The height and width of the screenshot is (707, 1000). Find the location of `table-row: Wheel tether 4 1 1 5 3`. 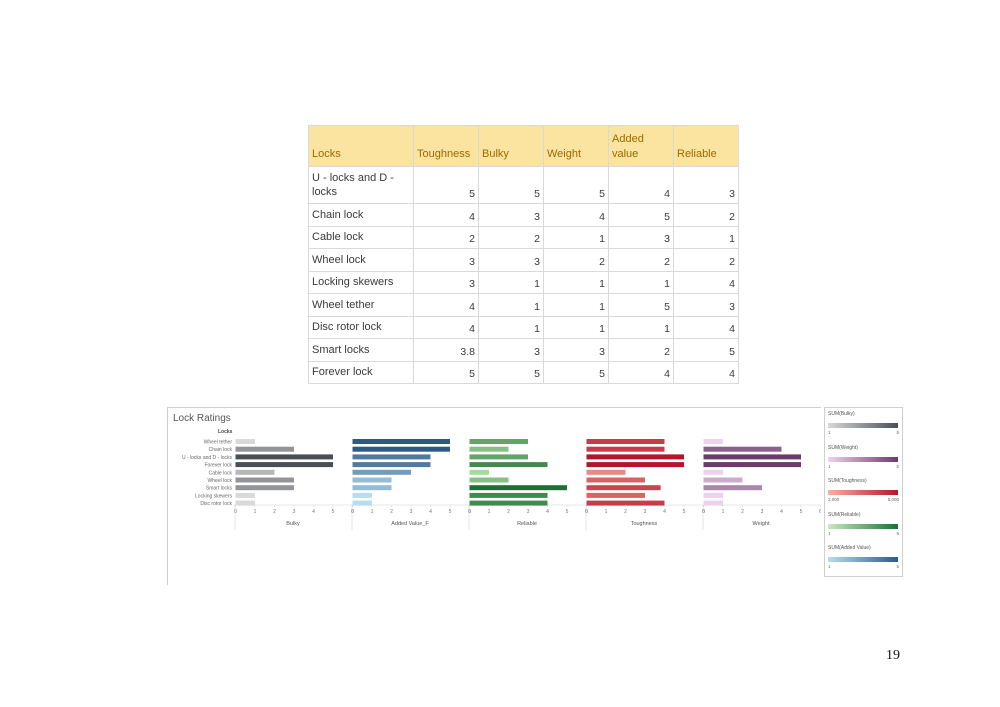

table-row: Wheel tether 4 1 1 5 3 is located at coordinates (523, 305).